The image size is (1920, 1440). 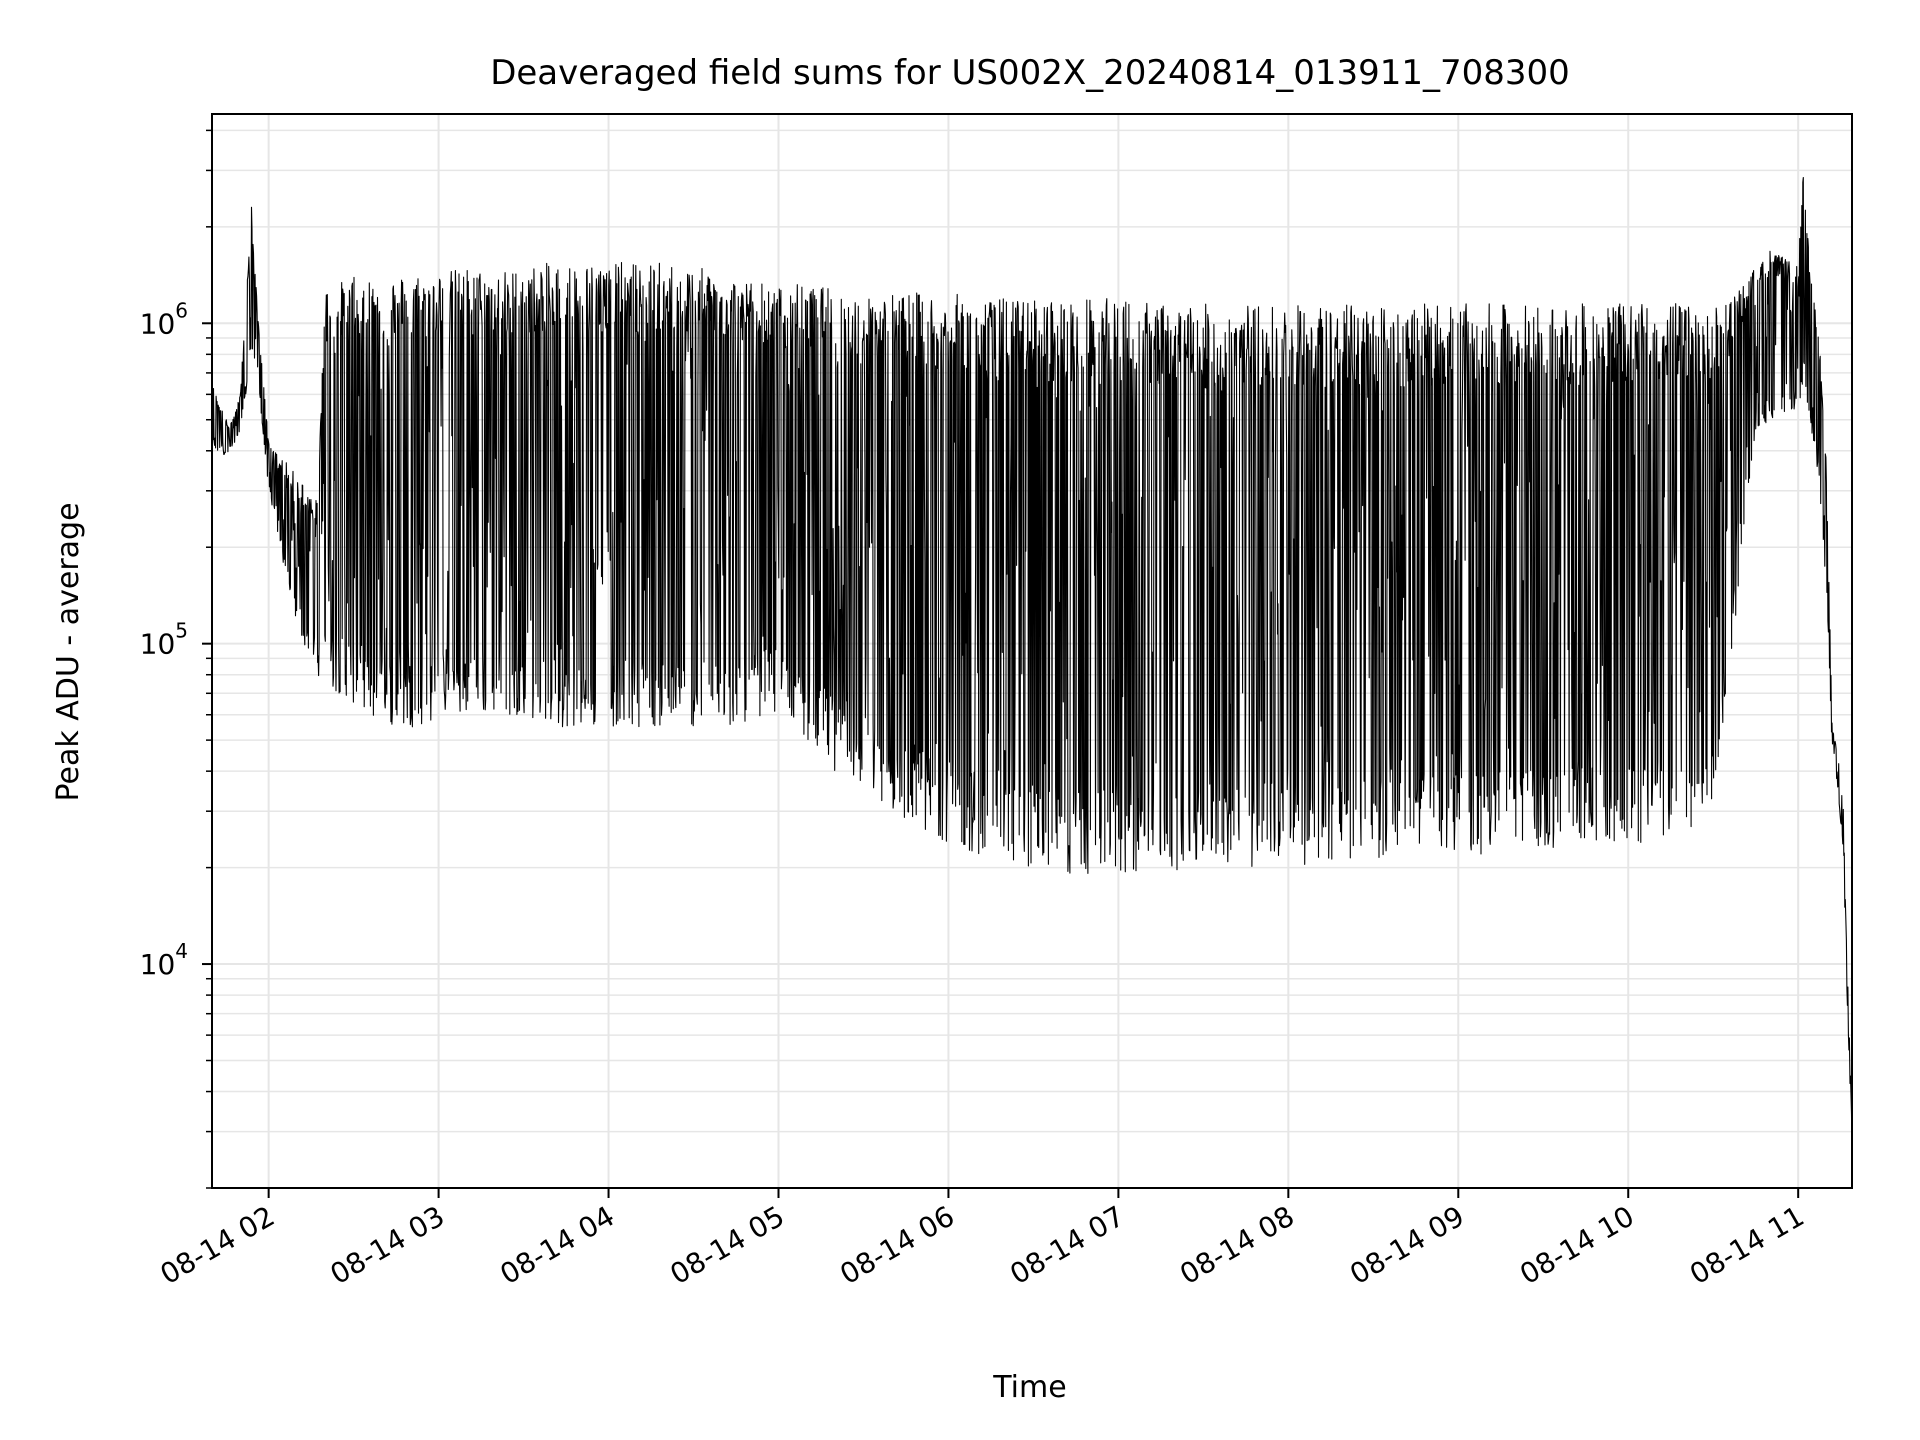 What do you see at coordinates (1067, 1245) in the screenshot?
I see `x-tick-label: 08-14 07` at bounding box center [1067, 1245].